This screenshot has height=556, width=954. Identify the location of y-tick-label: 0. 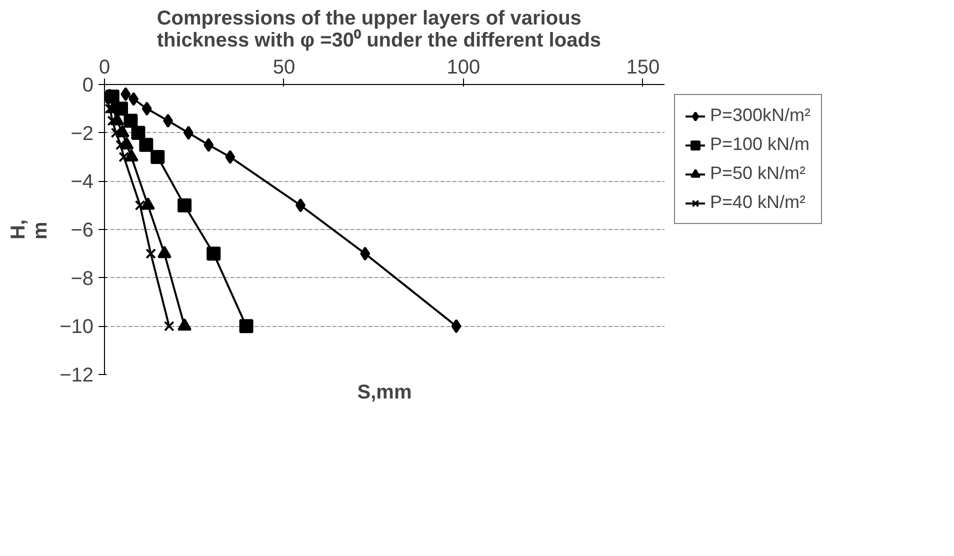
(88, 85).